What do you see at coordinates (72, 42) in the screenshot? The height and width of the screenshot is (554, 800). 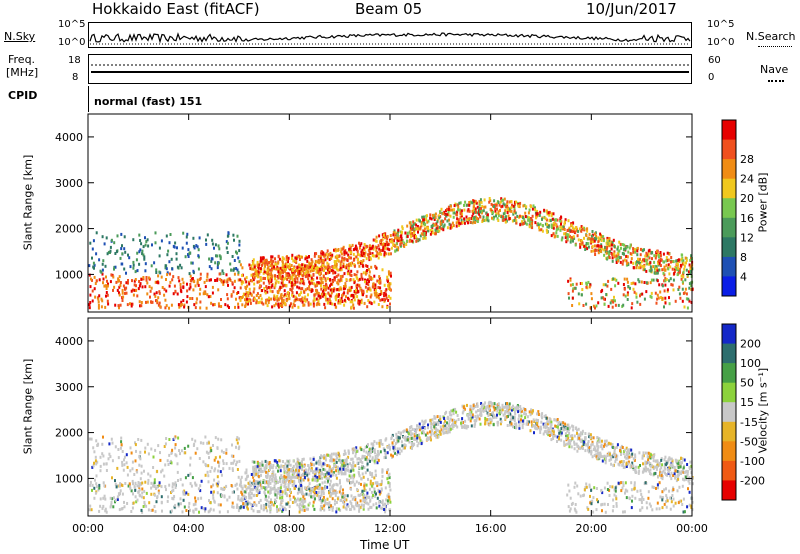 I see `nsky-tick-bottom: 10^0` at bounding box center [72, 42].